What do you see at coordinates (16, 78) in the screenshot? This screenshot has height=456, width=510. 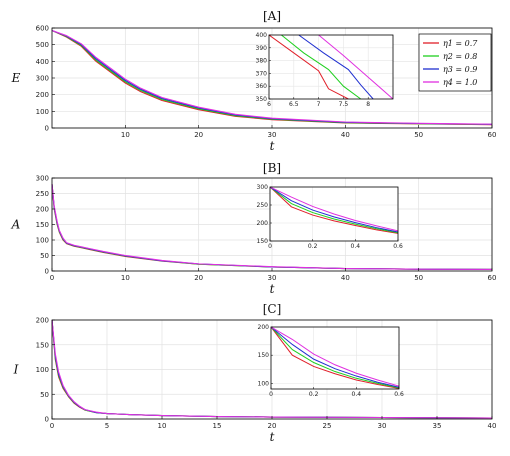 I see `y-axis-label: E` at bounding box center [16, 78].